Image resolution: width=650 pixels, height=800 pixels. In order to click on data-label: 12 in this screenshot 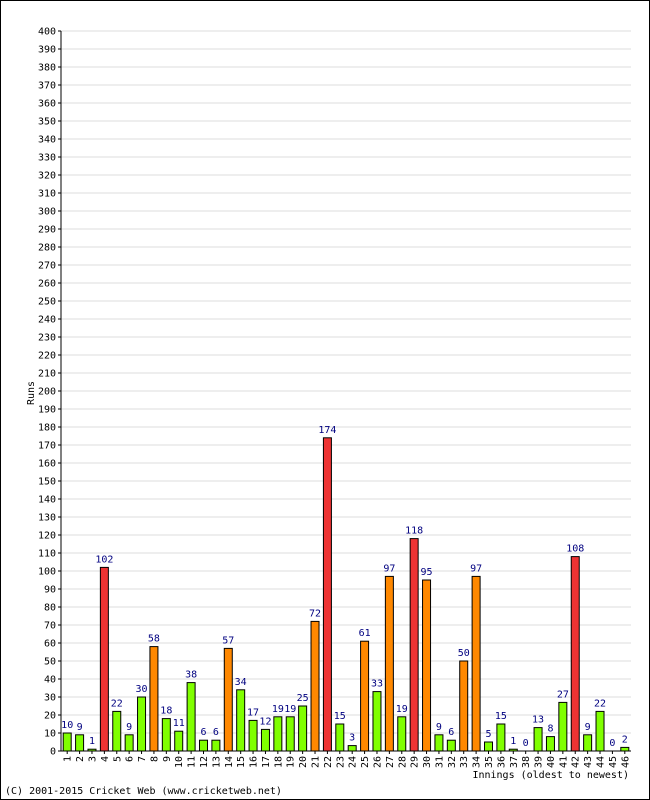, I will do `click(265, 721)`.